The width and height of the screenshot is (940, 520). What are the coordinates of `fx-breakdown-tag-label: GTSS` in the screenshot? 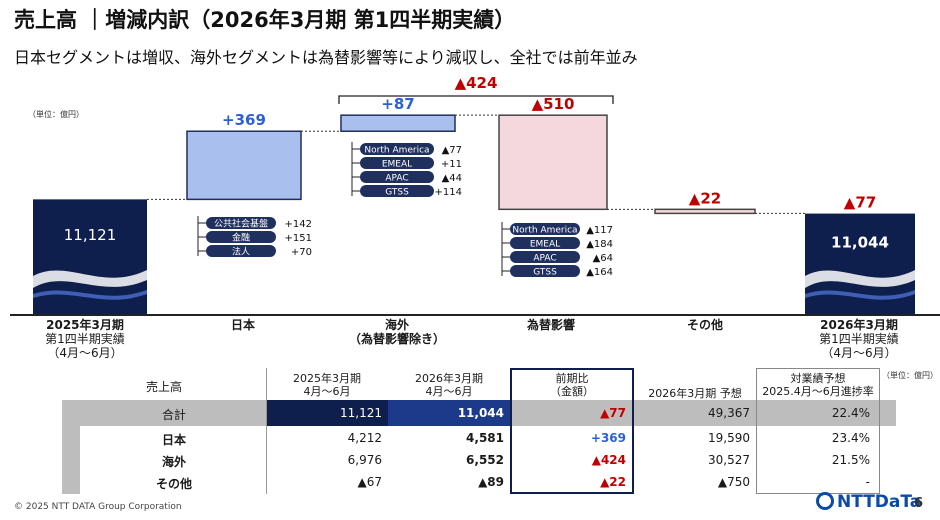 It's located at (545, 273).